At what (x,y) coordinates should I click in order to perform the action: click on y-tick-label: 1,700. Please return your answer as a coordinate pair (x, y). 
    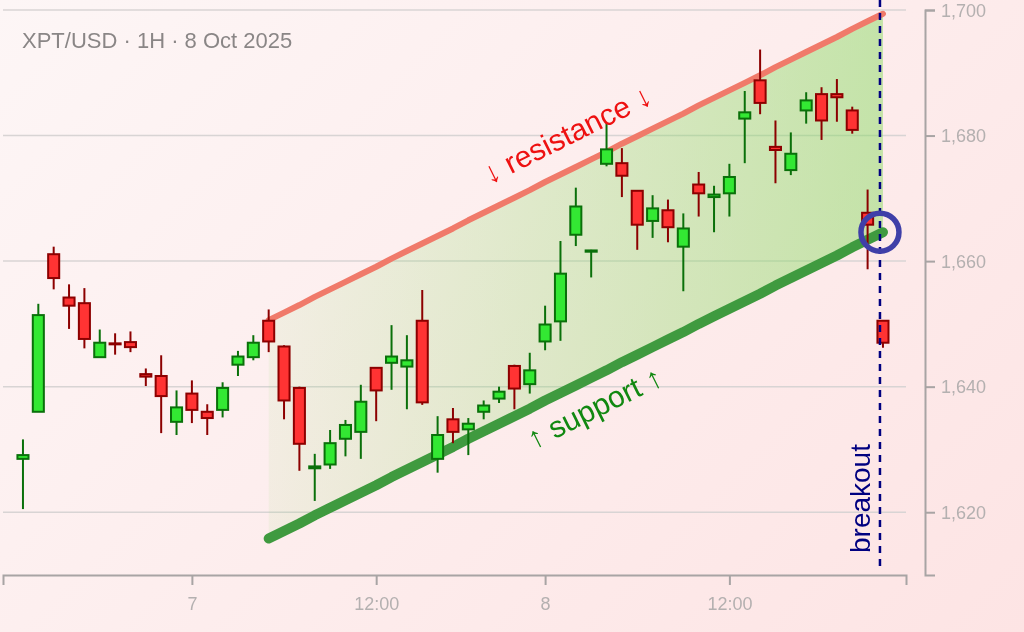
    Looking at the image, I should click on (964, 10).